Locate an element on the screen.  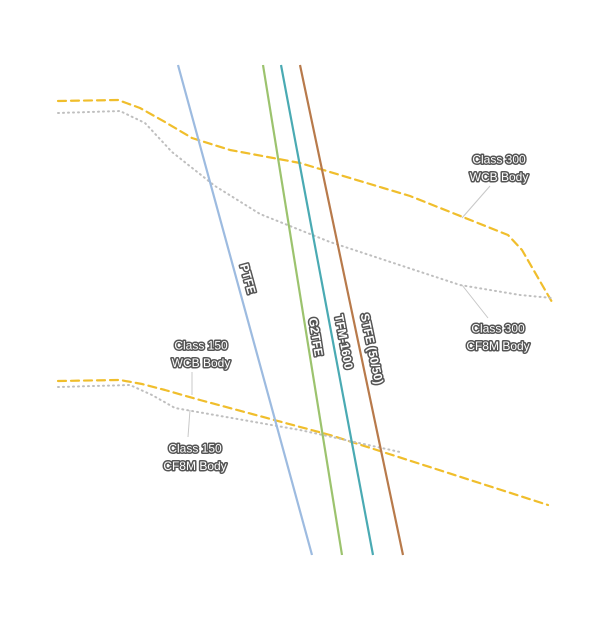
leader-class-150-cf8m-body is located at coordinates (189, 423).